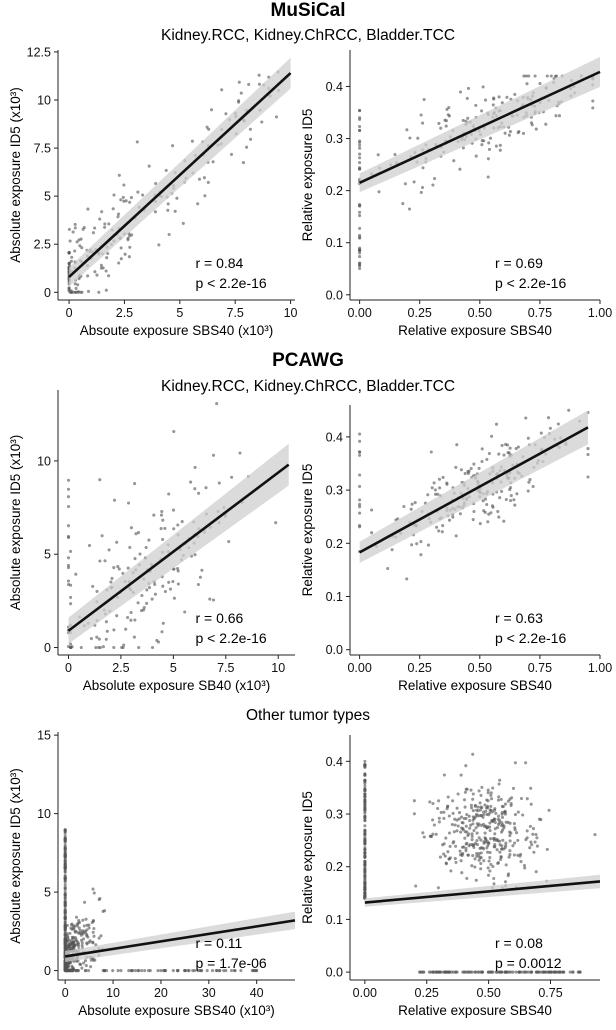 This screenshot has height=1030, width=616. What do you see at coordinates (218, 943) in the screenshot?
I see `correlation-r: r = 0.11` at bounding box center [218, 943].